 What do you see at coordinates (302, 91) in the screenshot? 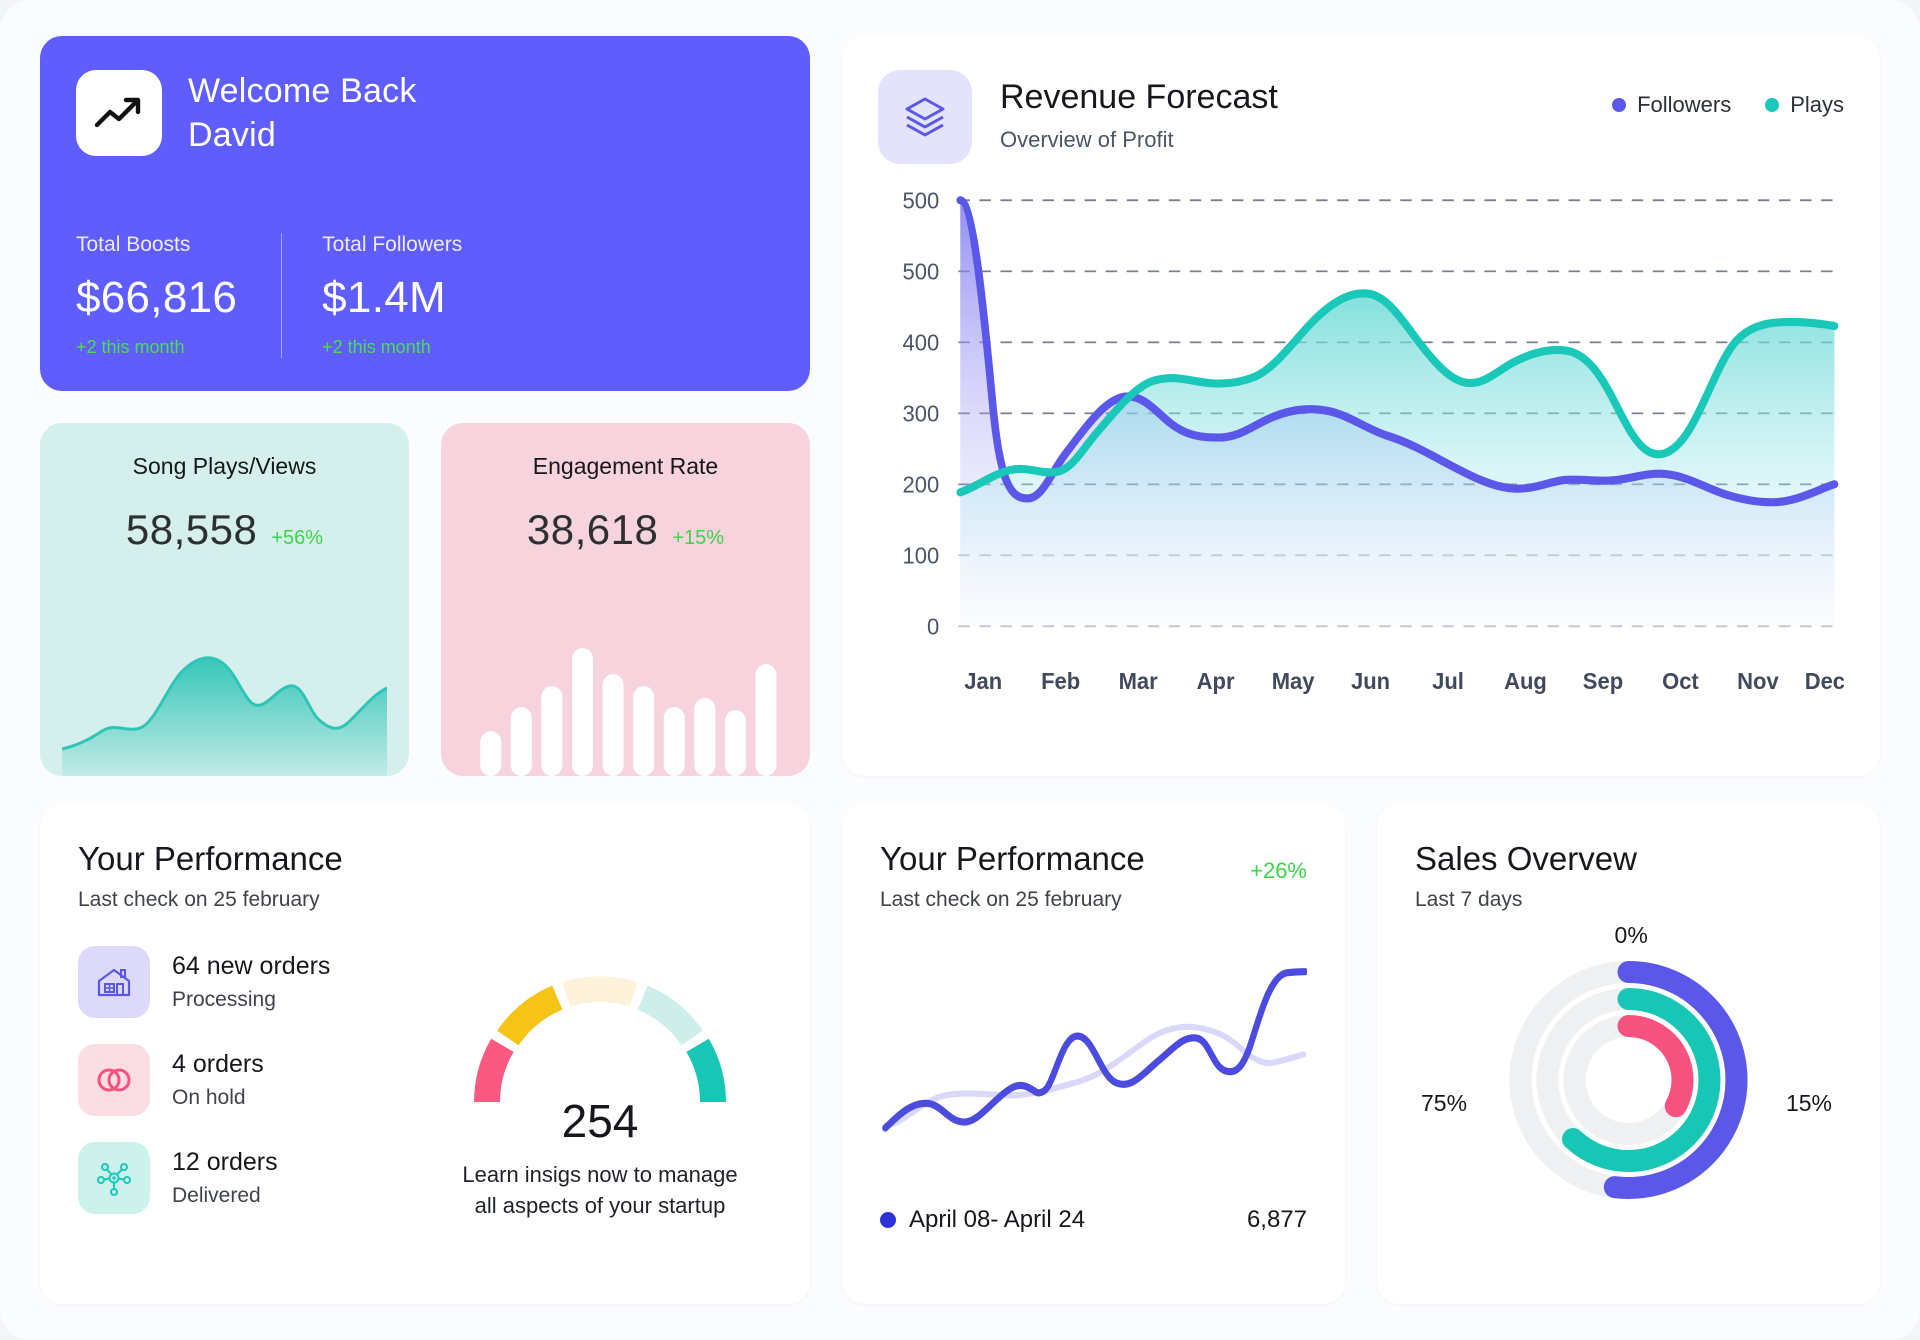
I see `welcome-line-1: Welcome Back` at bounding box center [302, 91].